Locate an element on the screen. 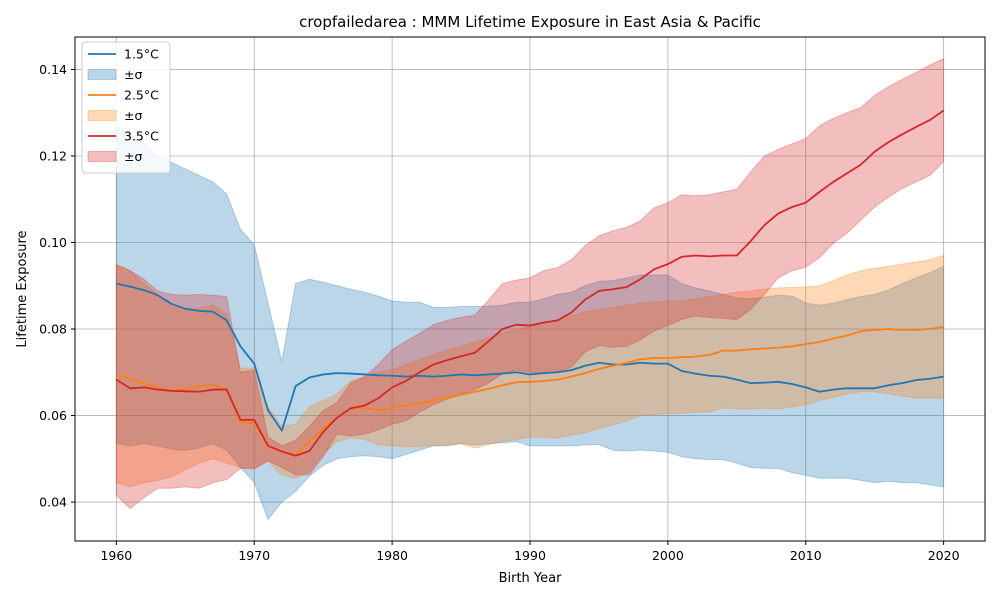 The width and height of the screenshot is (1000, 600). legend-label-1: ±σ is located at coordinates (133, 74).